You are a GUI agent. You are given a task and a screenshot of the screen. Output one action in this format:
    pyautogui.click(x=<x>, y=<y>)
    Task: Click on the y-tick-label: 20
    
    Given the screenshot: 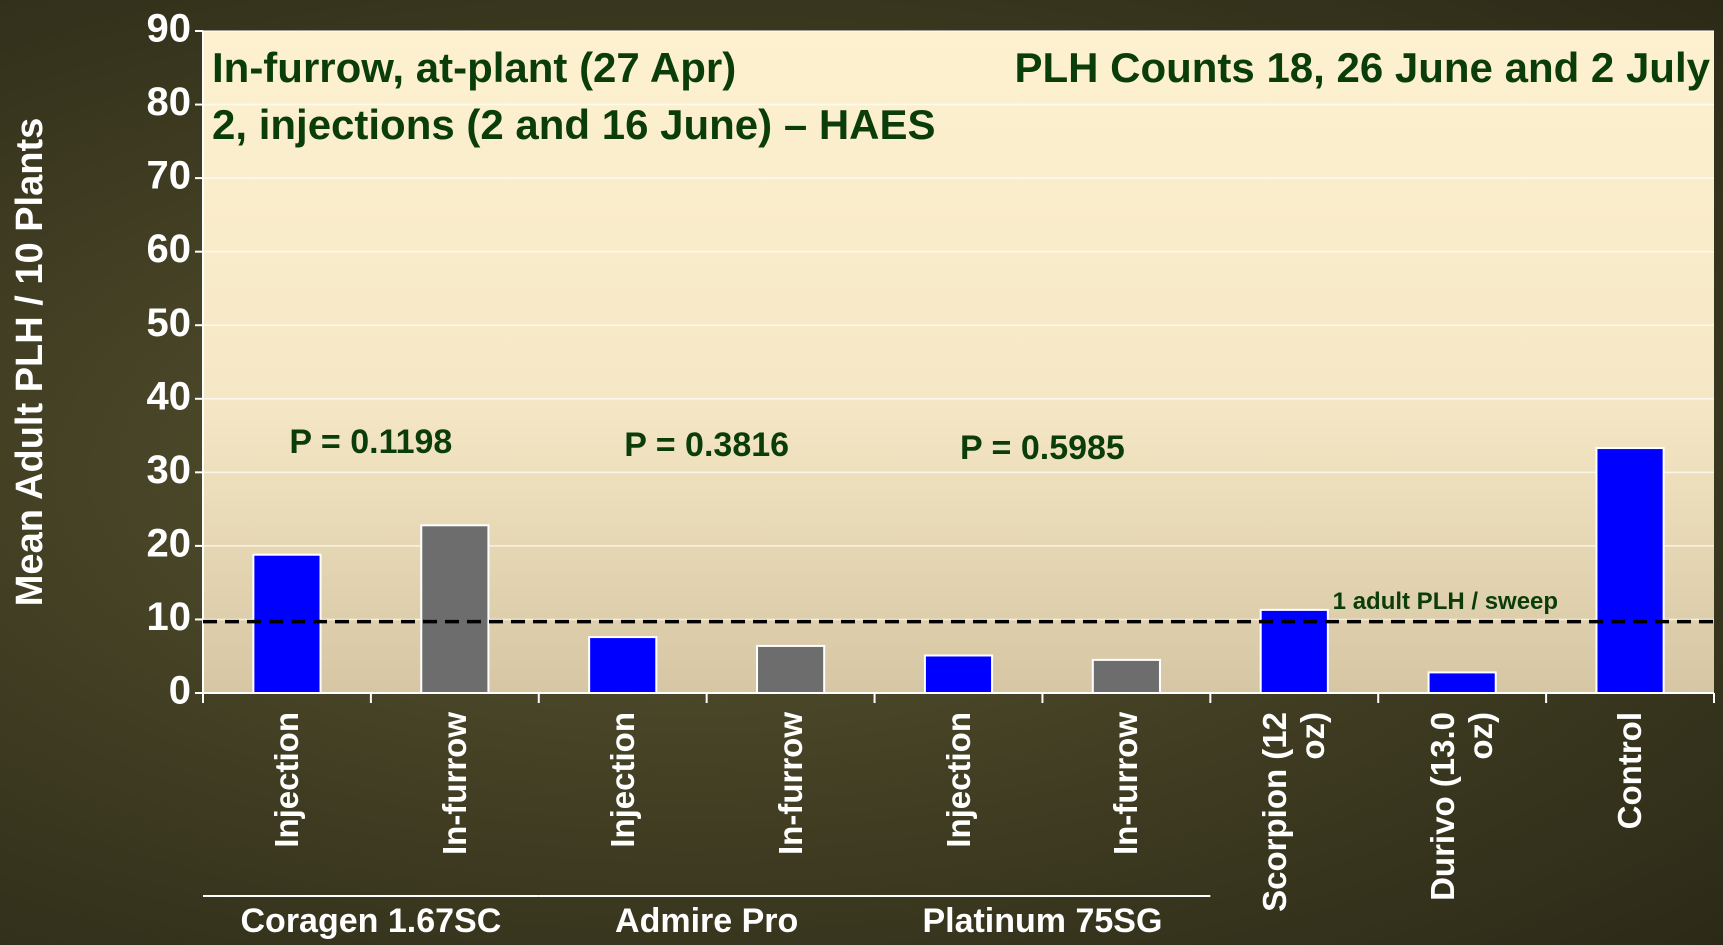 What is the action you would take?
    pyautogui.click(x=169, y=543)
    